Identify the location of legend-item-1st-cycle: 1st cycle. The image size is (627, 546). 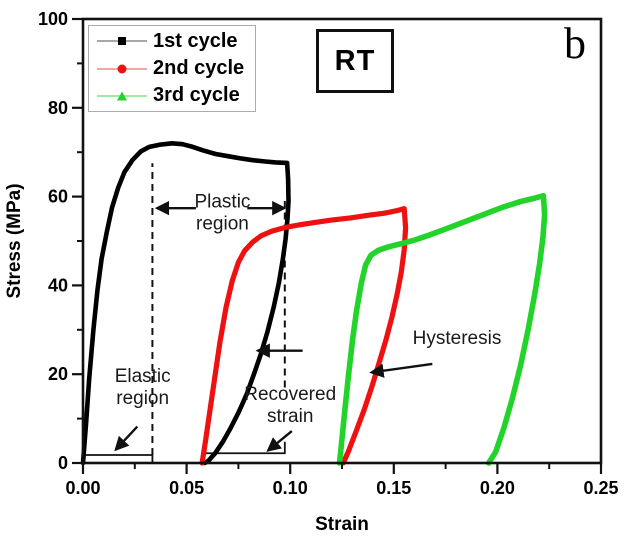
(173, 41).